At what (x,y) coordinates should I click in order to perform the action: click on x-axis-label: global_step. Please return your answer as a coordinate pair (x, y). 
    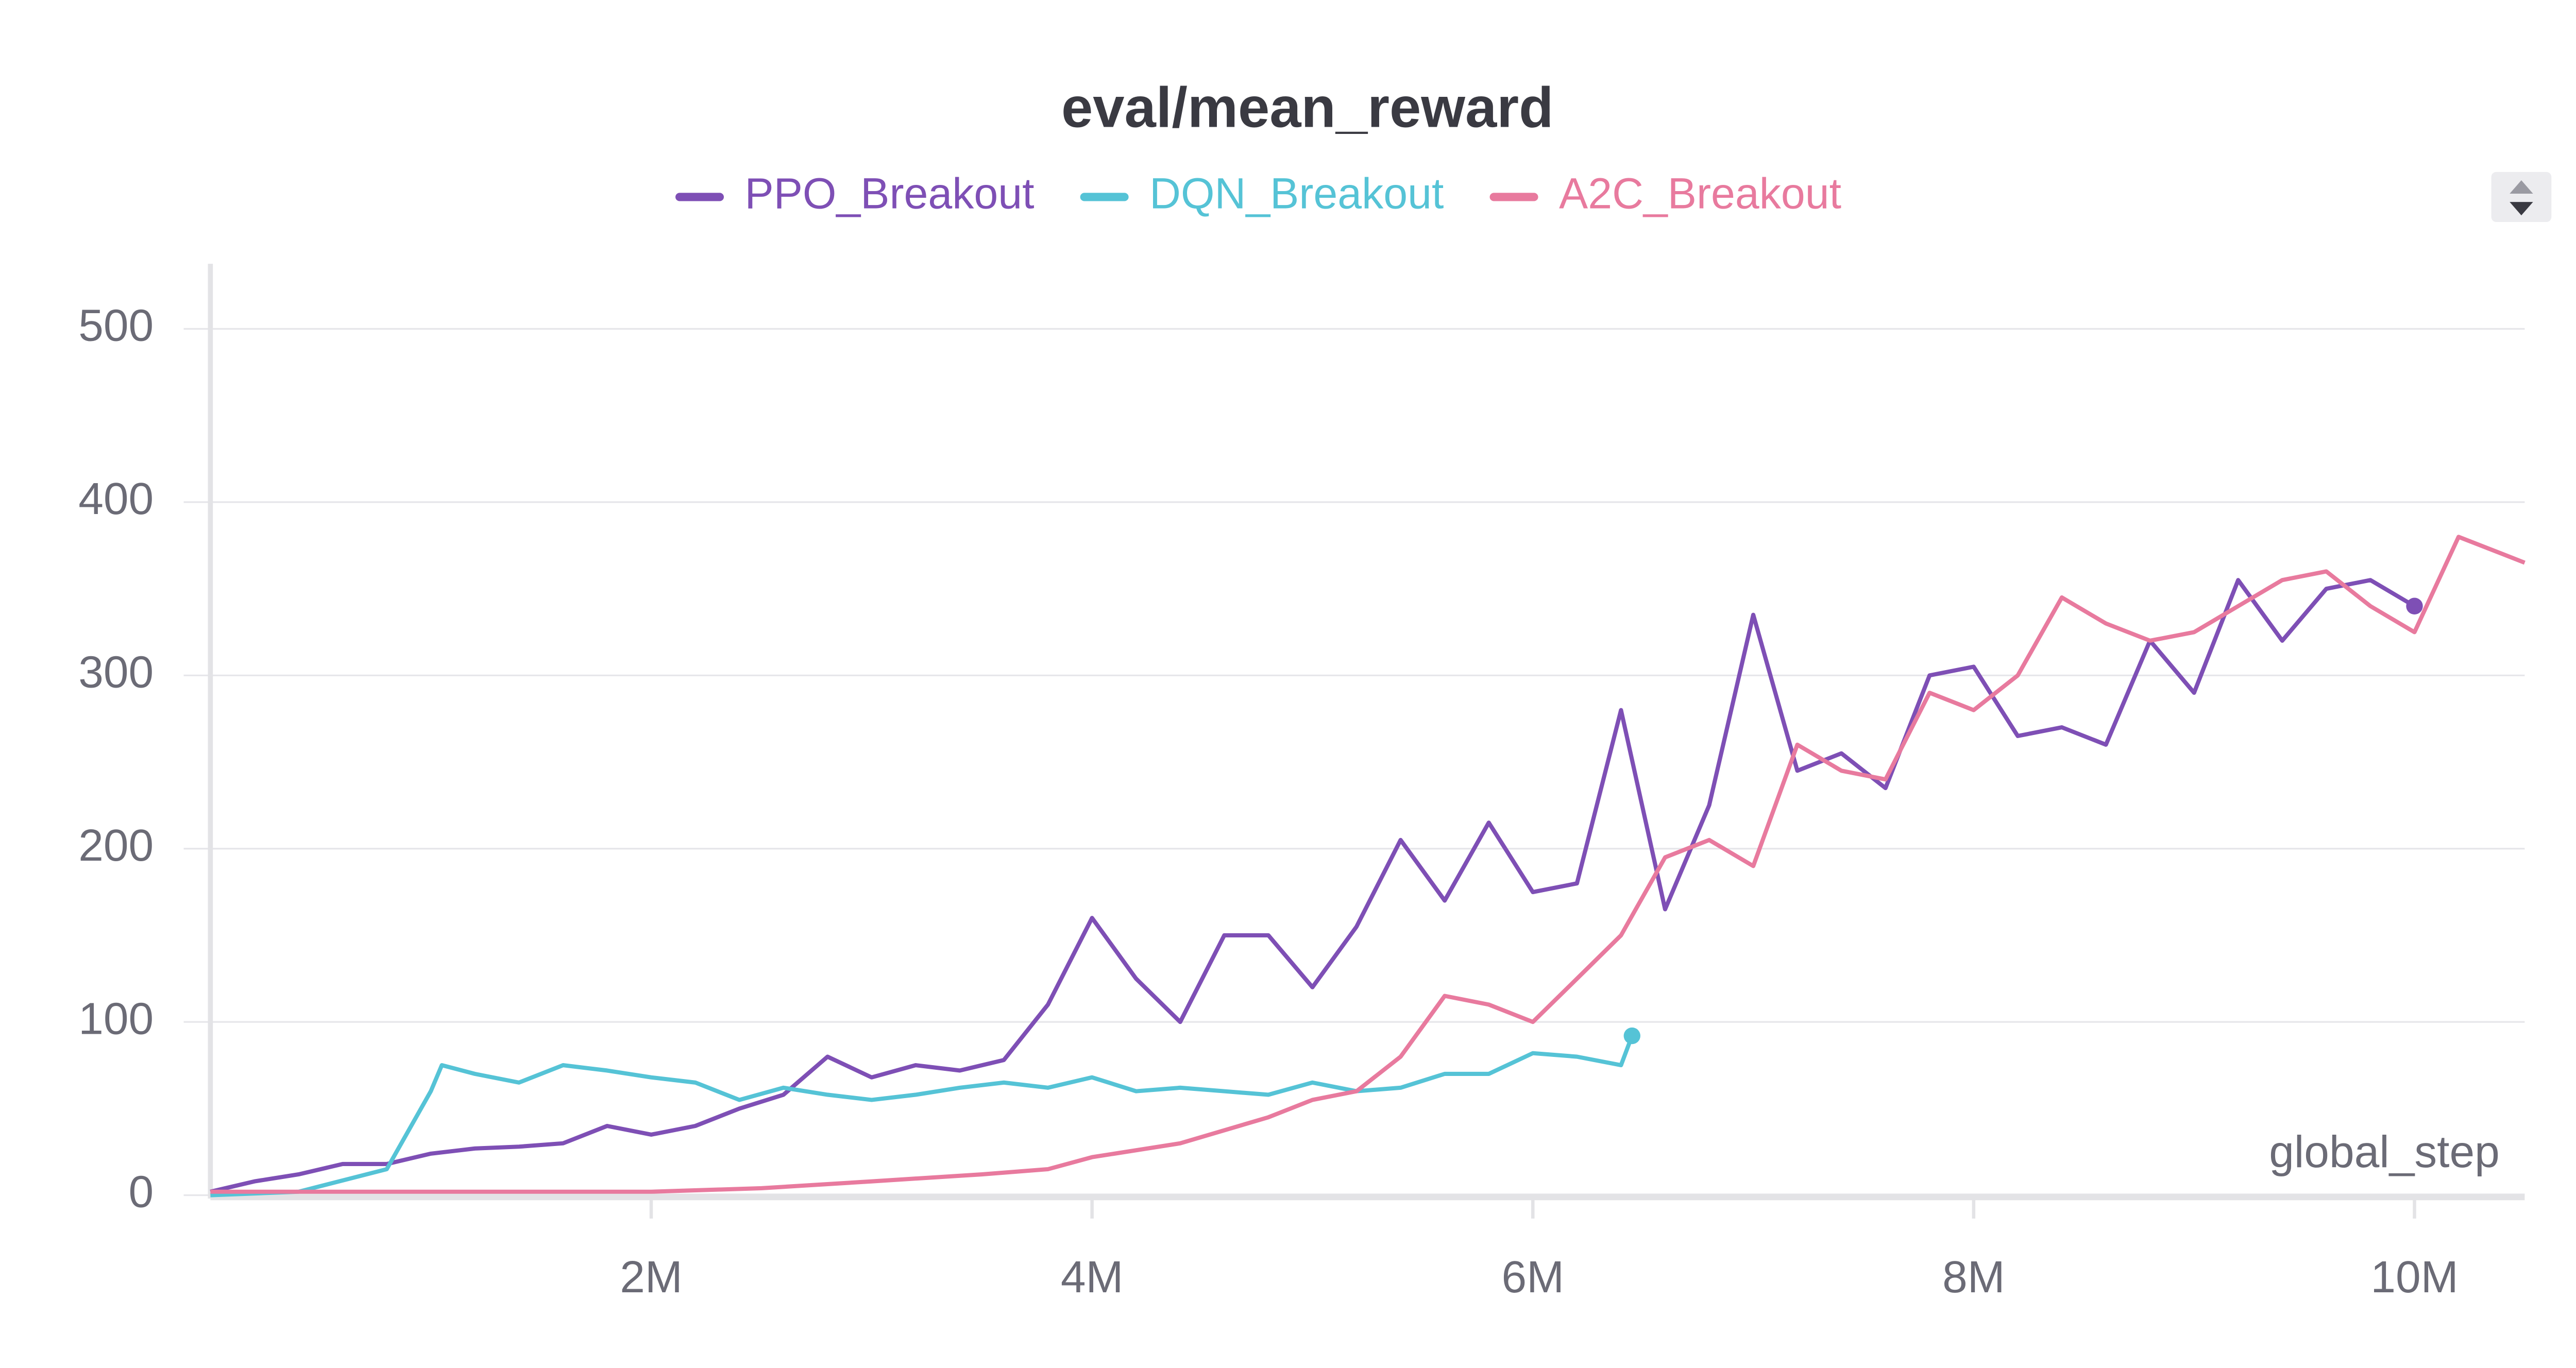
    Looking at the image, I should click on (2385, 1151).